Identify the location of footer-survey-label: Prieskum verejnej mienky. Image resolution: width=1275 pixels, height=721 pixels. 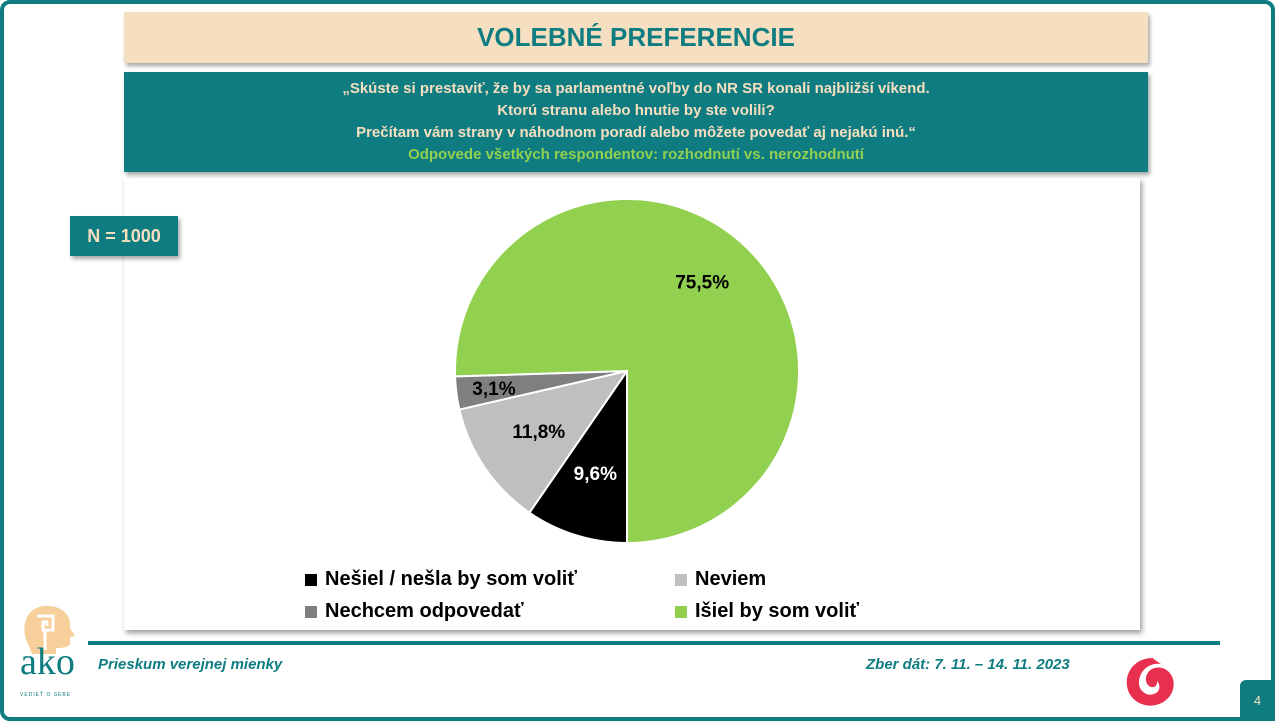
(190, 664).